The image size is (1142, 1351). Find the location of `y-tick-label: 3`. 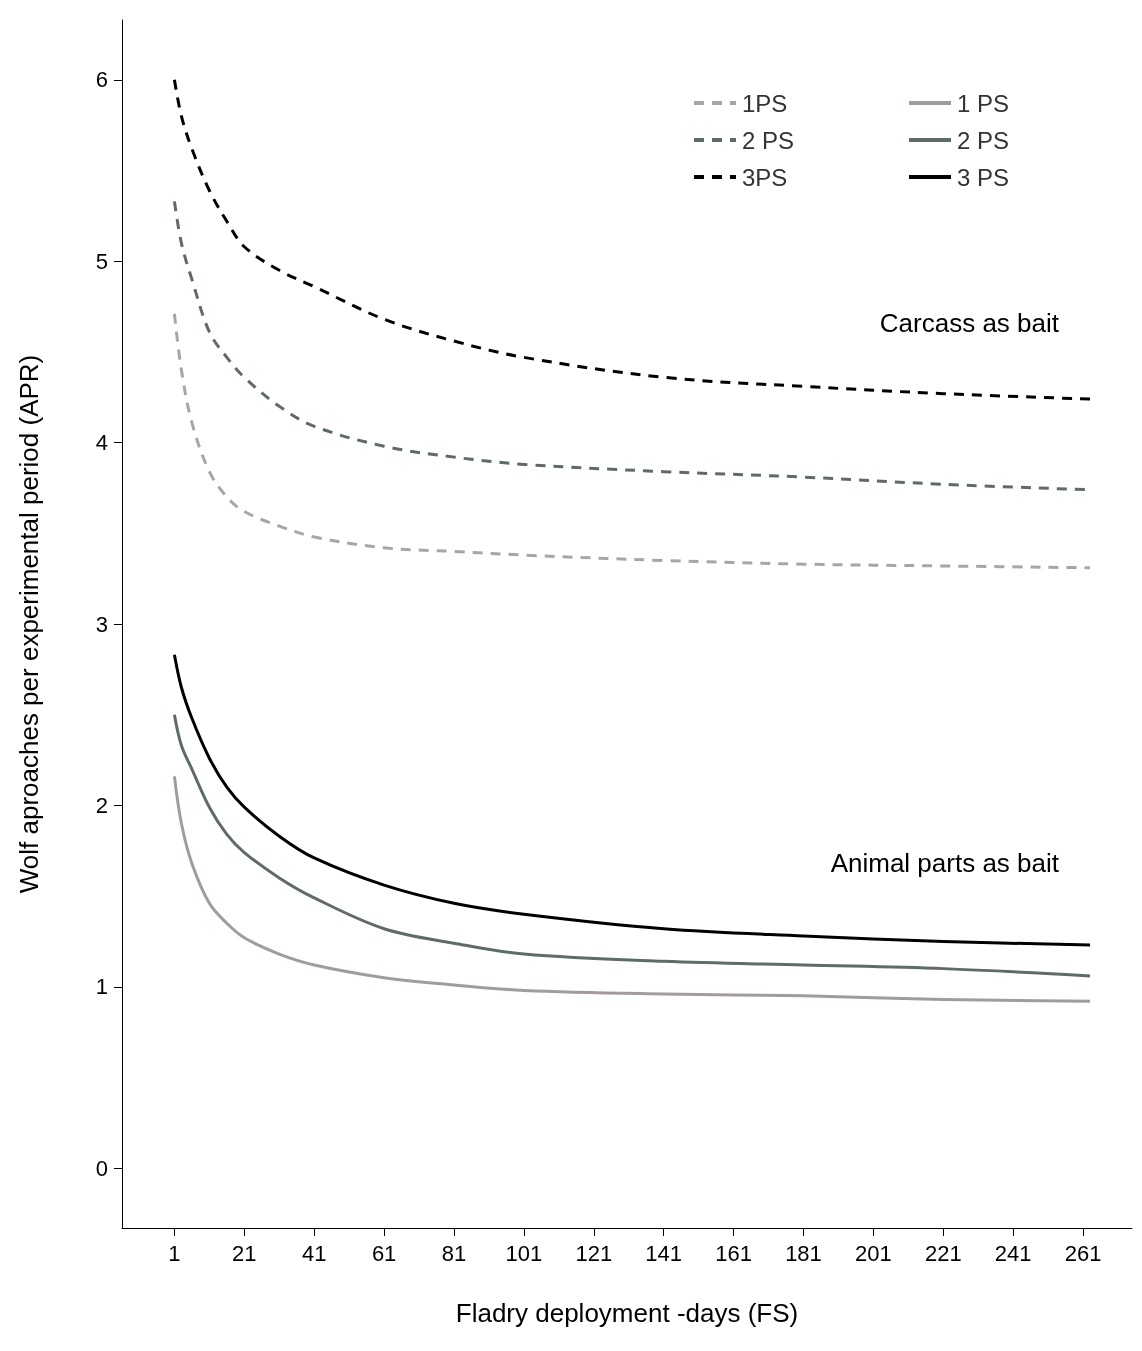

y-tick-label: 3 is located at coordinates (101, 624).